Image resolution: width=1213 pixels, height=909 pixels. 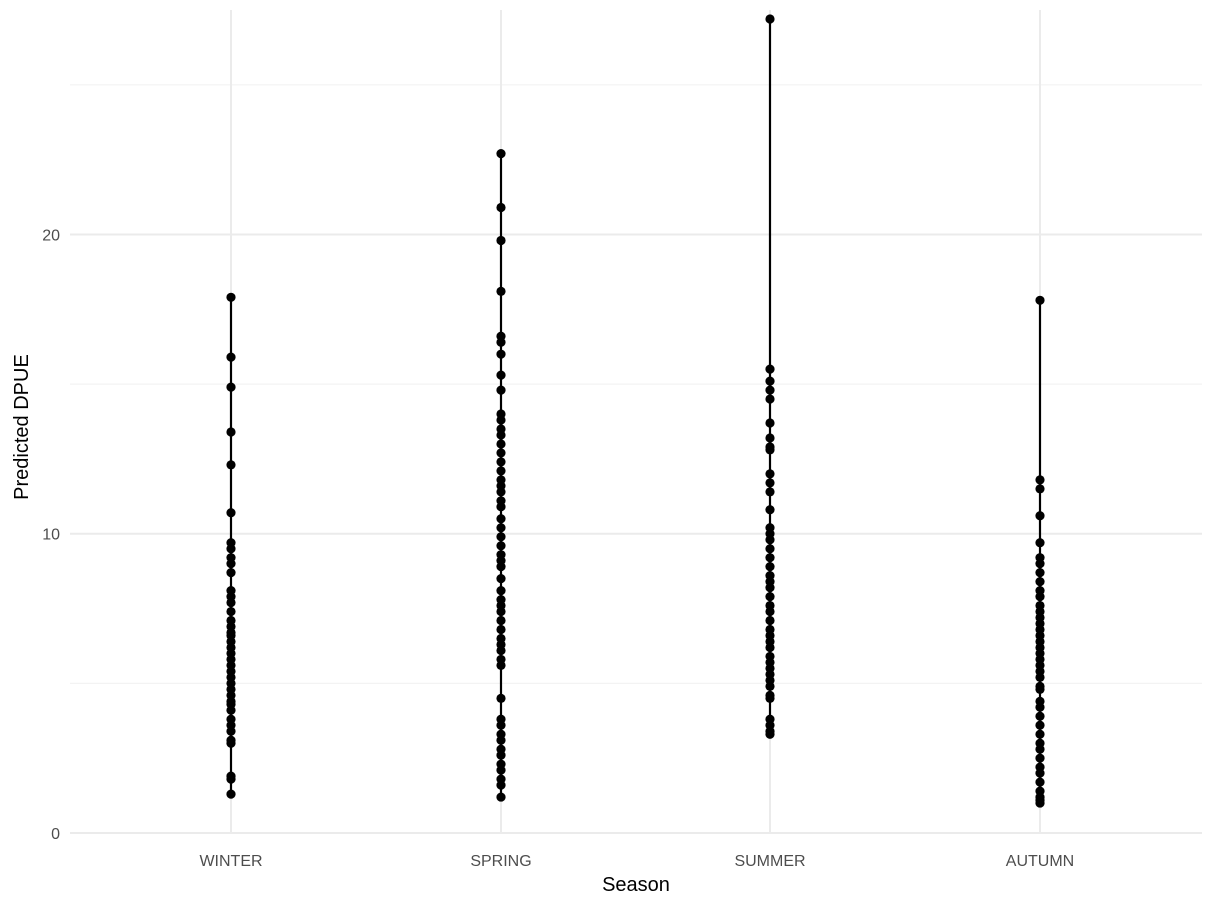 I want to click on series-autumn, so click(x=1040, y=551).